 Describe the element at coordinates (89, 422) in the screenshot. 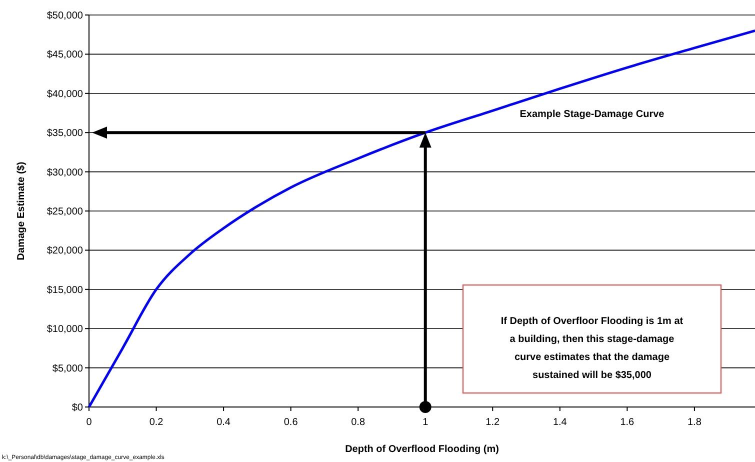

I see `x-tick-label: 0` at that location.